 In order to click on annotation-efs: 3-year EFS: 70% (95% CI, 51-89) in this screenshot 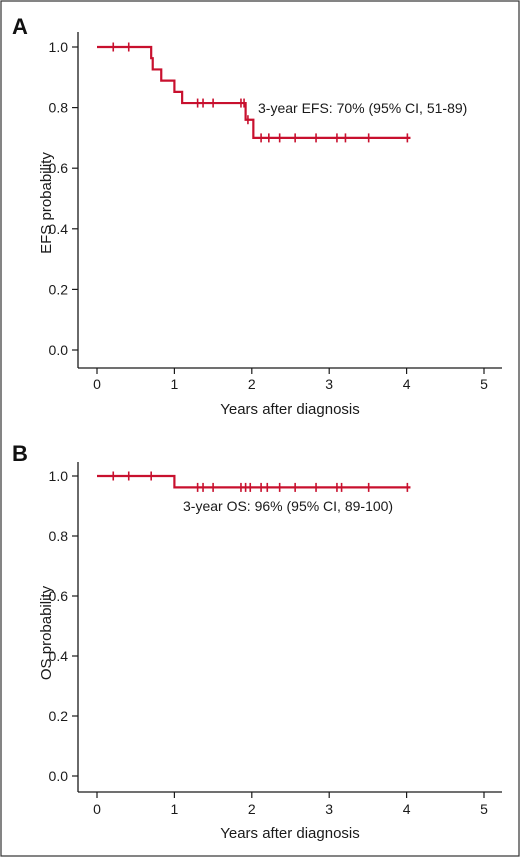, I will do `click(362, 108)`.